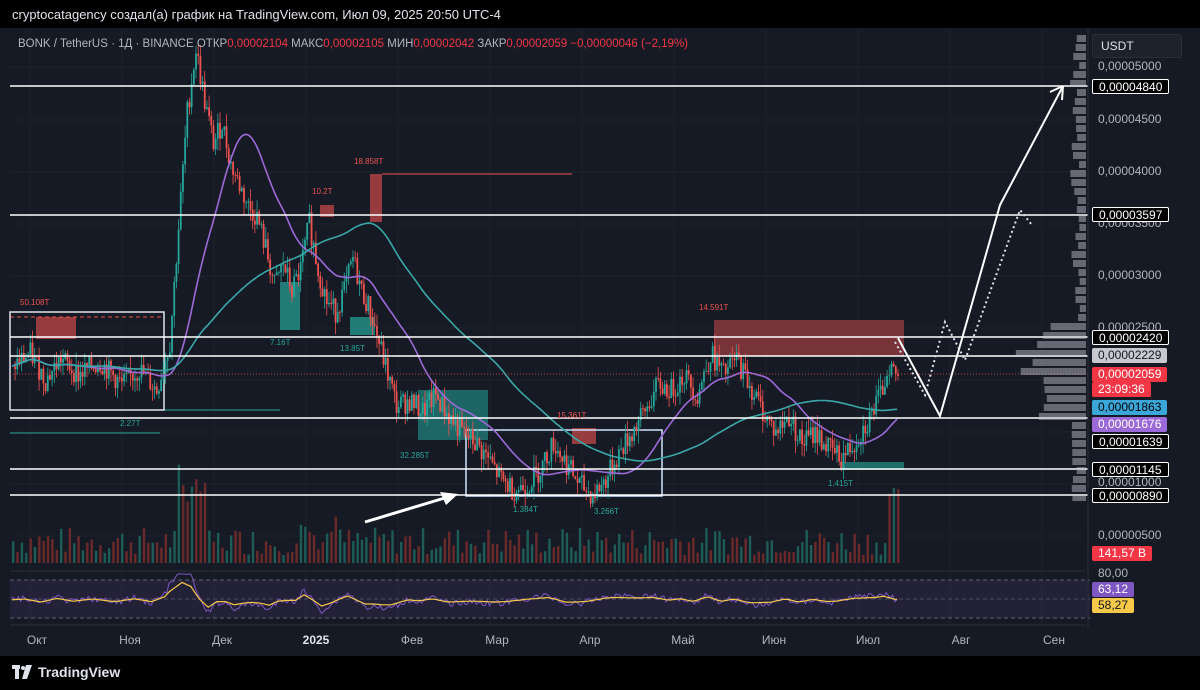 This screenshot has height=690, width=1200. Describe the element at coordinates (1137, 46) in the screenshot. I see `currency-button: USDT` at that location.